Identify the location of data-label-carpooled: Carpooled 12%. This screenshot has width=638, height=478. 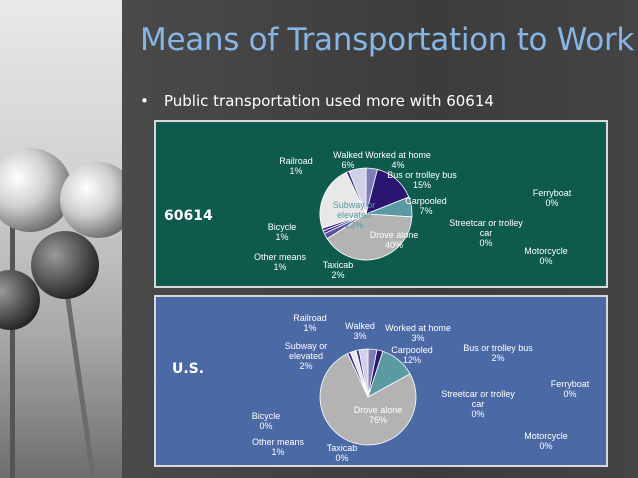
(412, 355).